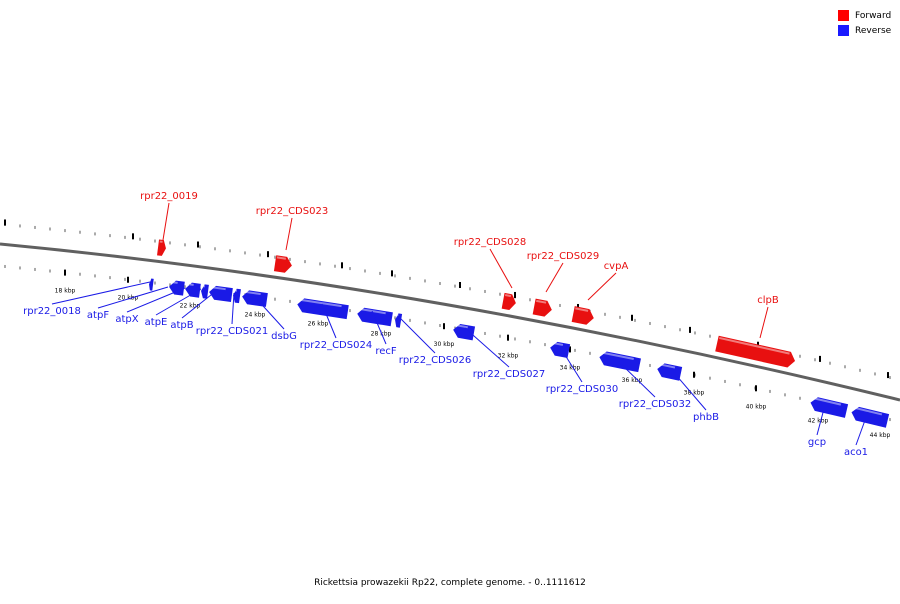  What do you see at coordinates (508, 356) in the screenshot?
I see `scale-tick-label: 32 kbp` at bounding box center [508, 356].